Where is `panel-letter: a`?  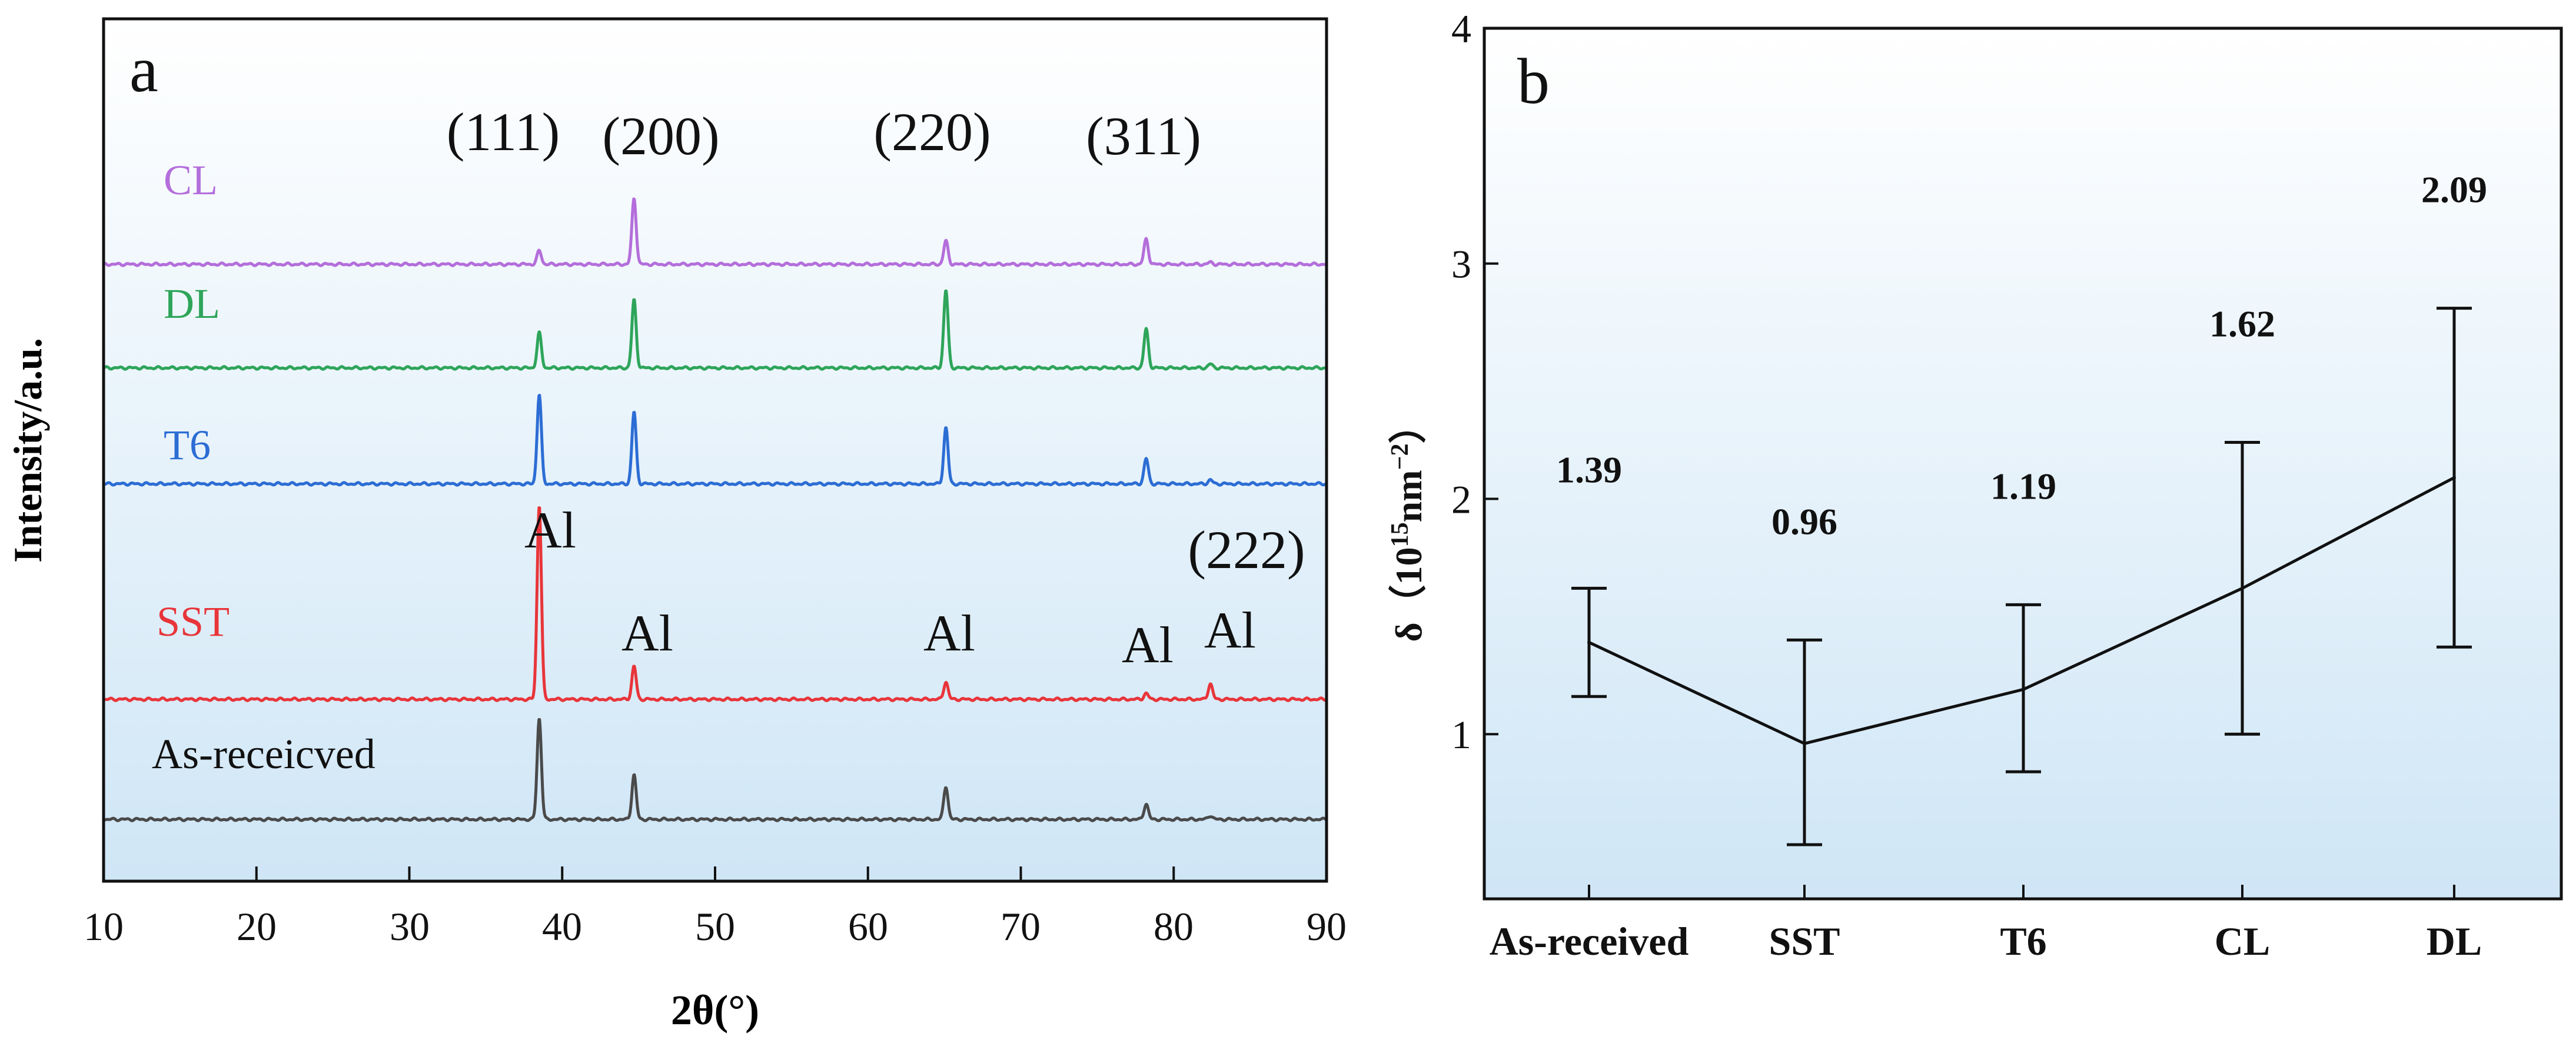 panel-letter: a is located at coordinates (143, 69).